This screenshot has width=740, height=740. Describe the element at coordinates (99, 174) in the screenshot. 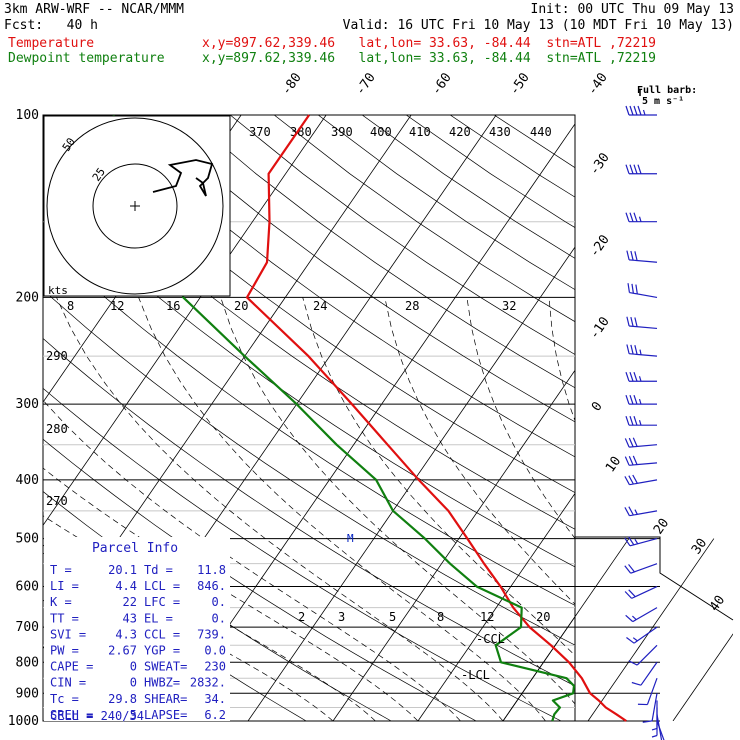

I see `hodograph-ring-label: 25` at that location.